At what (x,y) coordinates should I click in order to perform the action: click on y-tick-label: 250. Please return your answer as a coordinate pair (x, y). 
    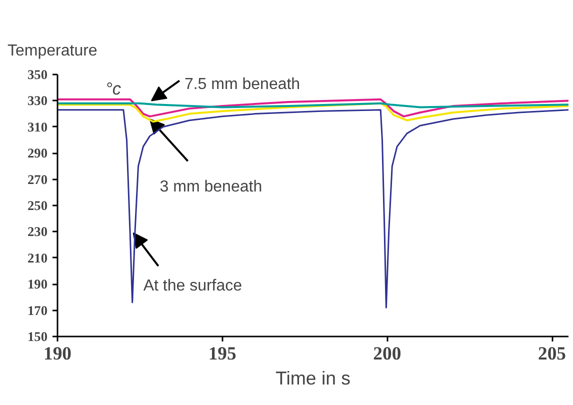
    Looking at the image, I should click on (38, 205).